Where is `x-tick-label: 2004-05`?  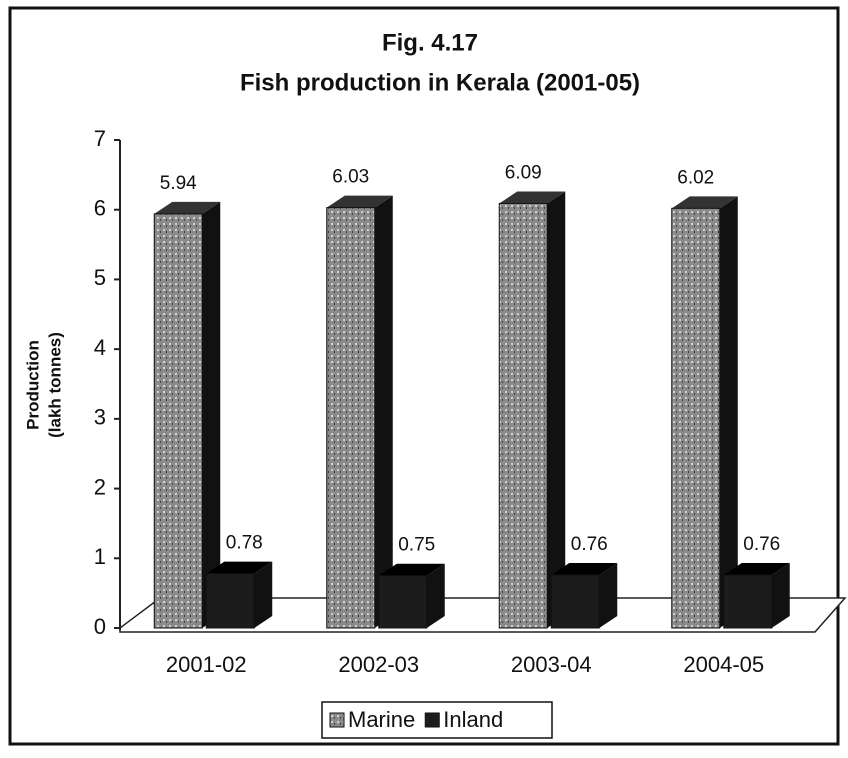 x-tick-label: 2004-05 is located at coordinates (723, 664).